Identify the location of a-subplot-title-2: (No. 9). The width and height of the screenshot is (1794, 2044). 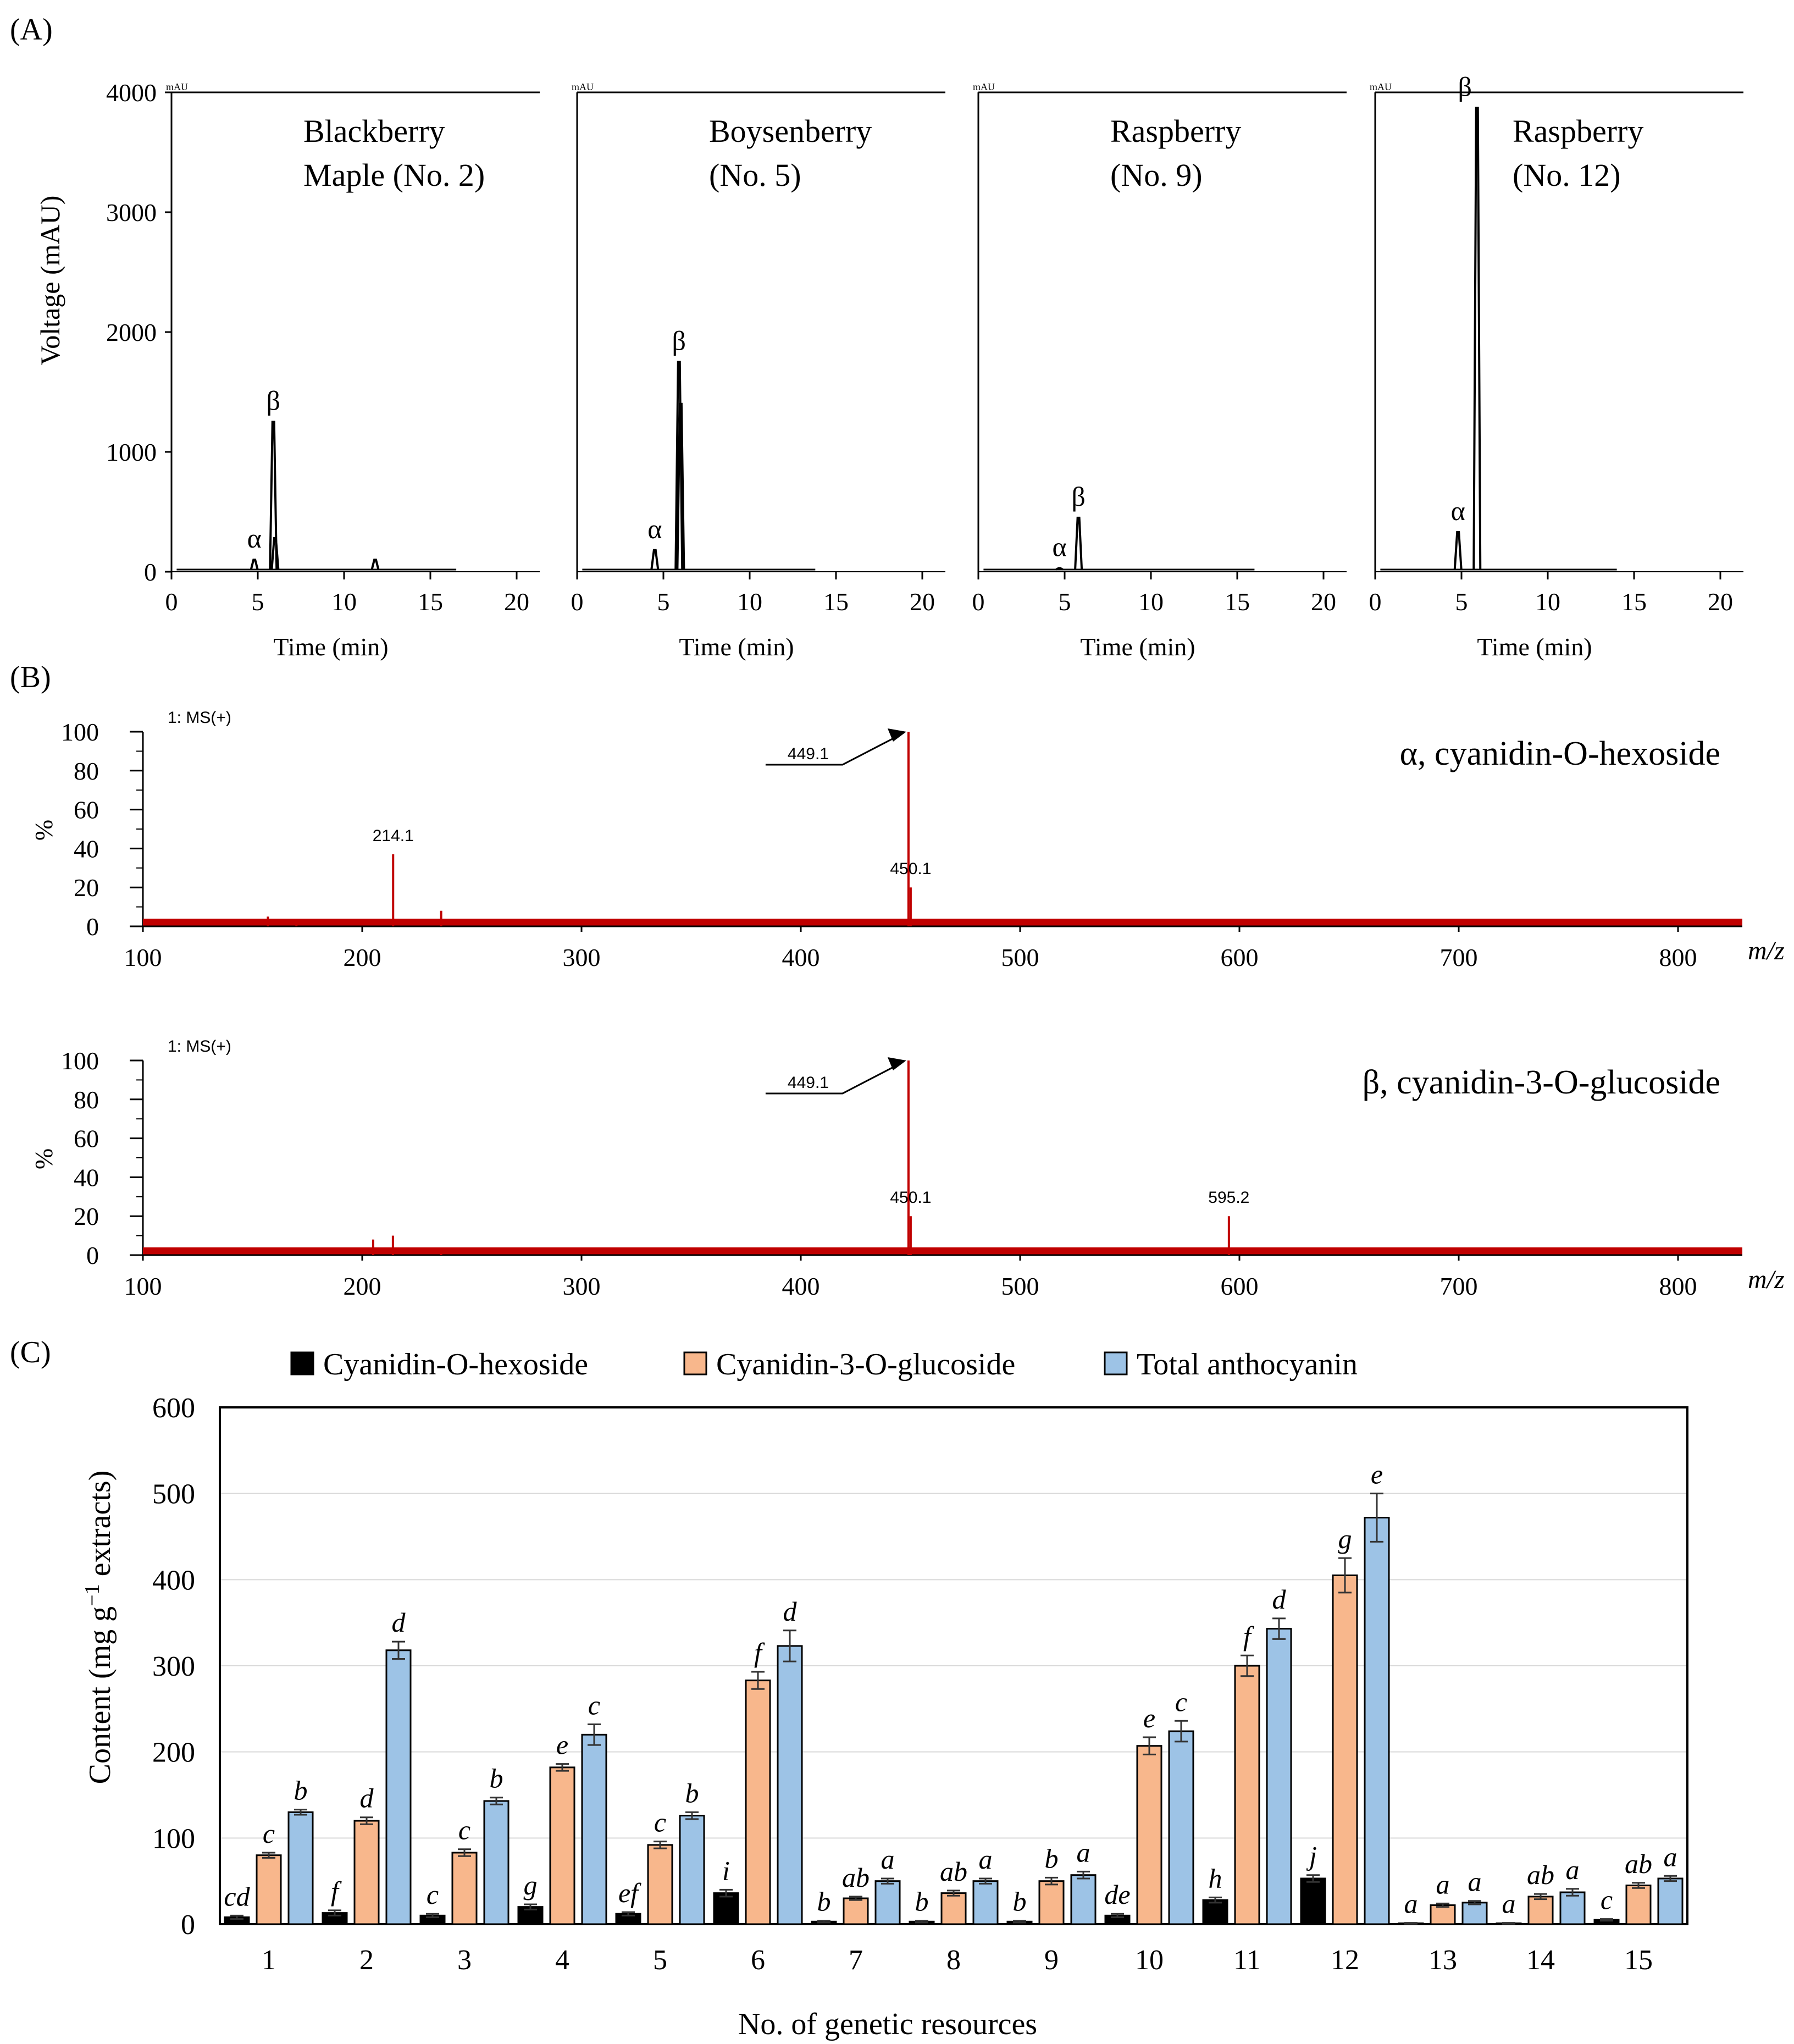
(1156, 175).